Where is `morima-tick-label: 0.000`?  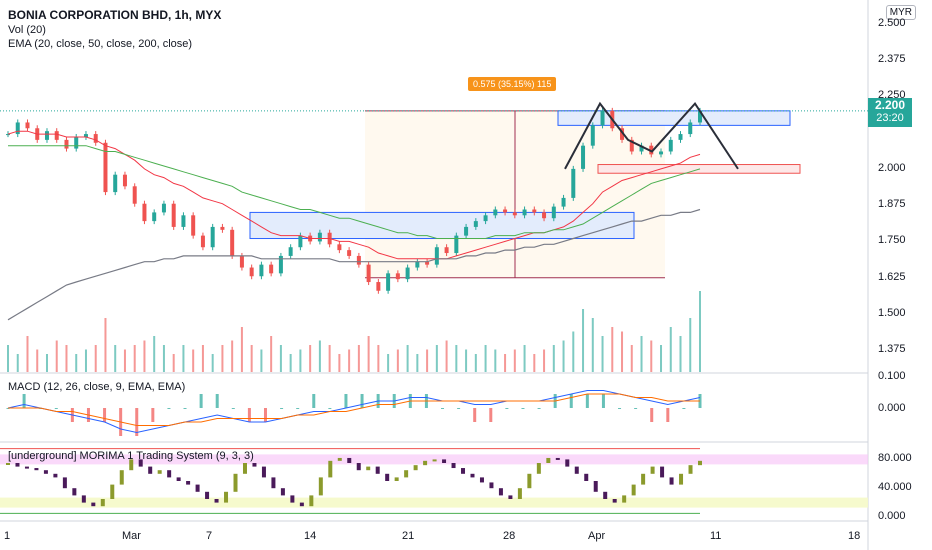
morima-tick-label: 0.000 is located at coordinates (892, 516).